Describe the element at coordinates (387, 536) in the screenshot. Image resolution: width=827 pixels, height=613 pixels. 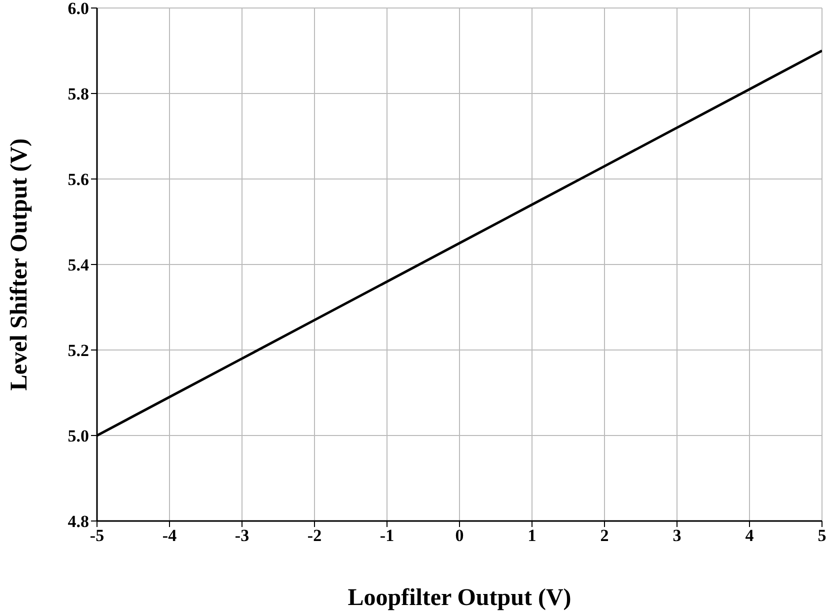
I see `x-tick-label: -1` at that location.